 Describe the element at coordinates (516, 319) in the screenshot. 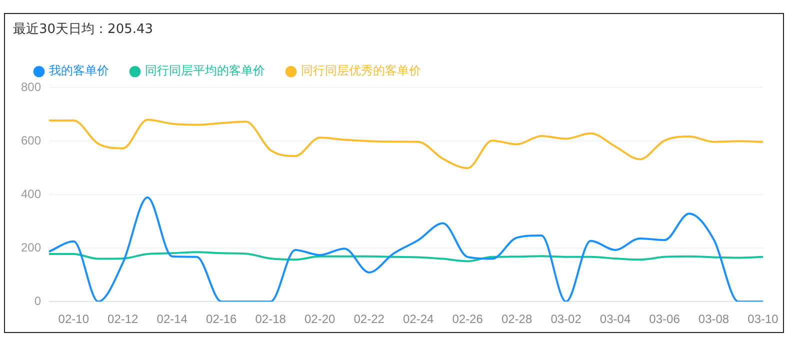

I see `x-tick-label: 02-28` at that location.